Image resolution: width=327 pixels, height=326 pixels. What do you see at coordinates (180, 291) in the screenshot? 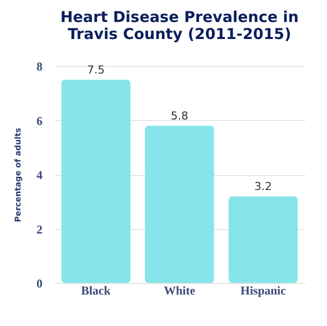
I see `x-tick-label: White` at bounding box center [180, 291].